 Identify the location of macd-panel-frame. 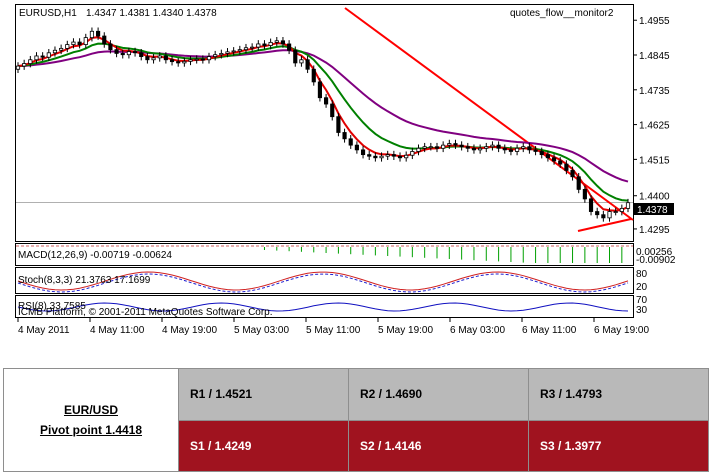
(324, 254).